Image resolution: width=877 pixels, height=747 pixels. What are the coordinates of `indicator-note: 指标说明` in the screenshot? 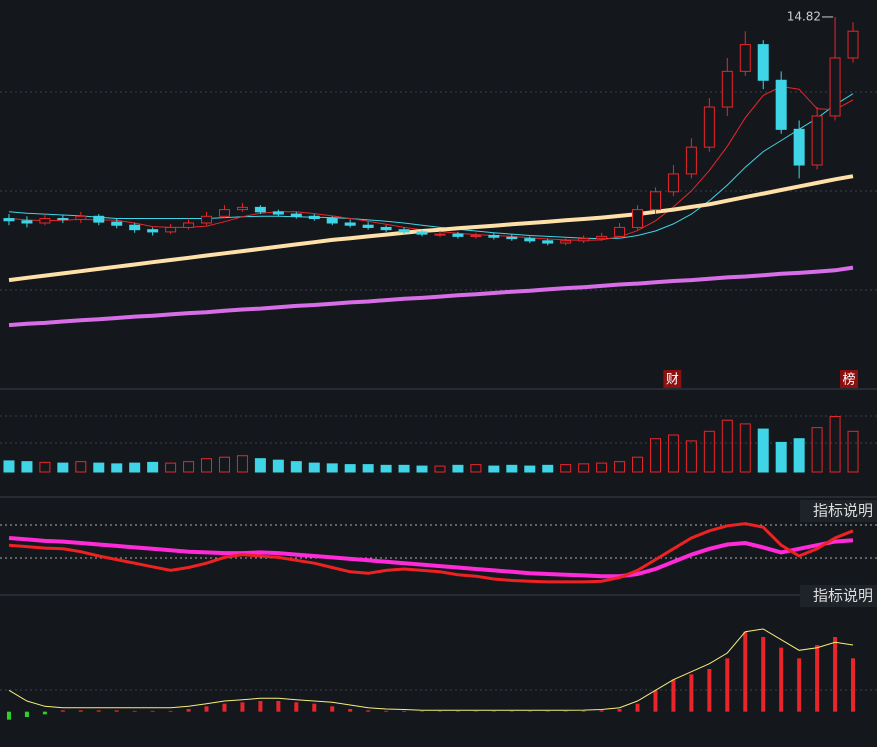 It's located at (843, 596).